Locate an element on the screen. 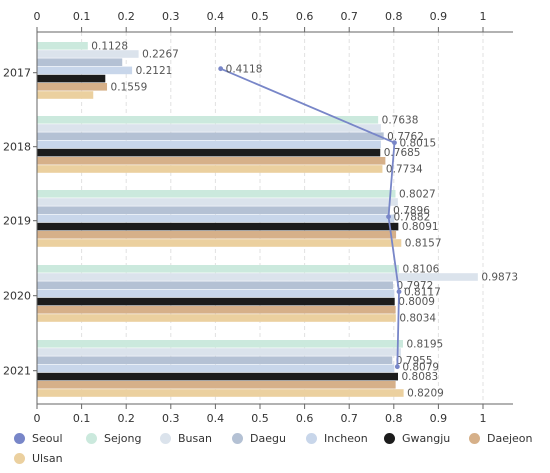  data-label: 0.2267 is located at coordinates (160, 55).